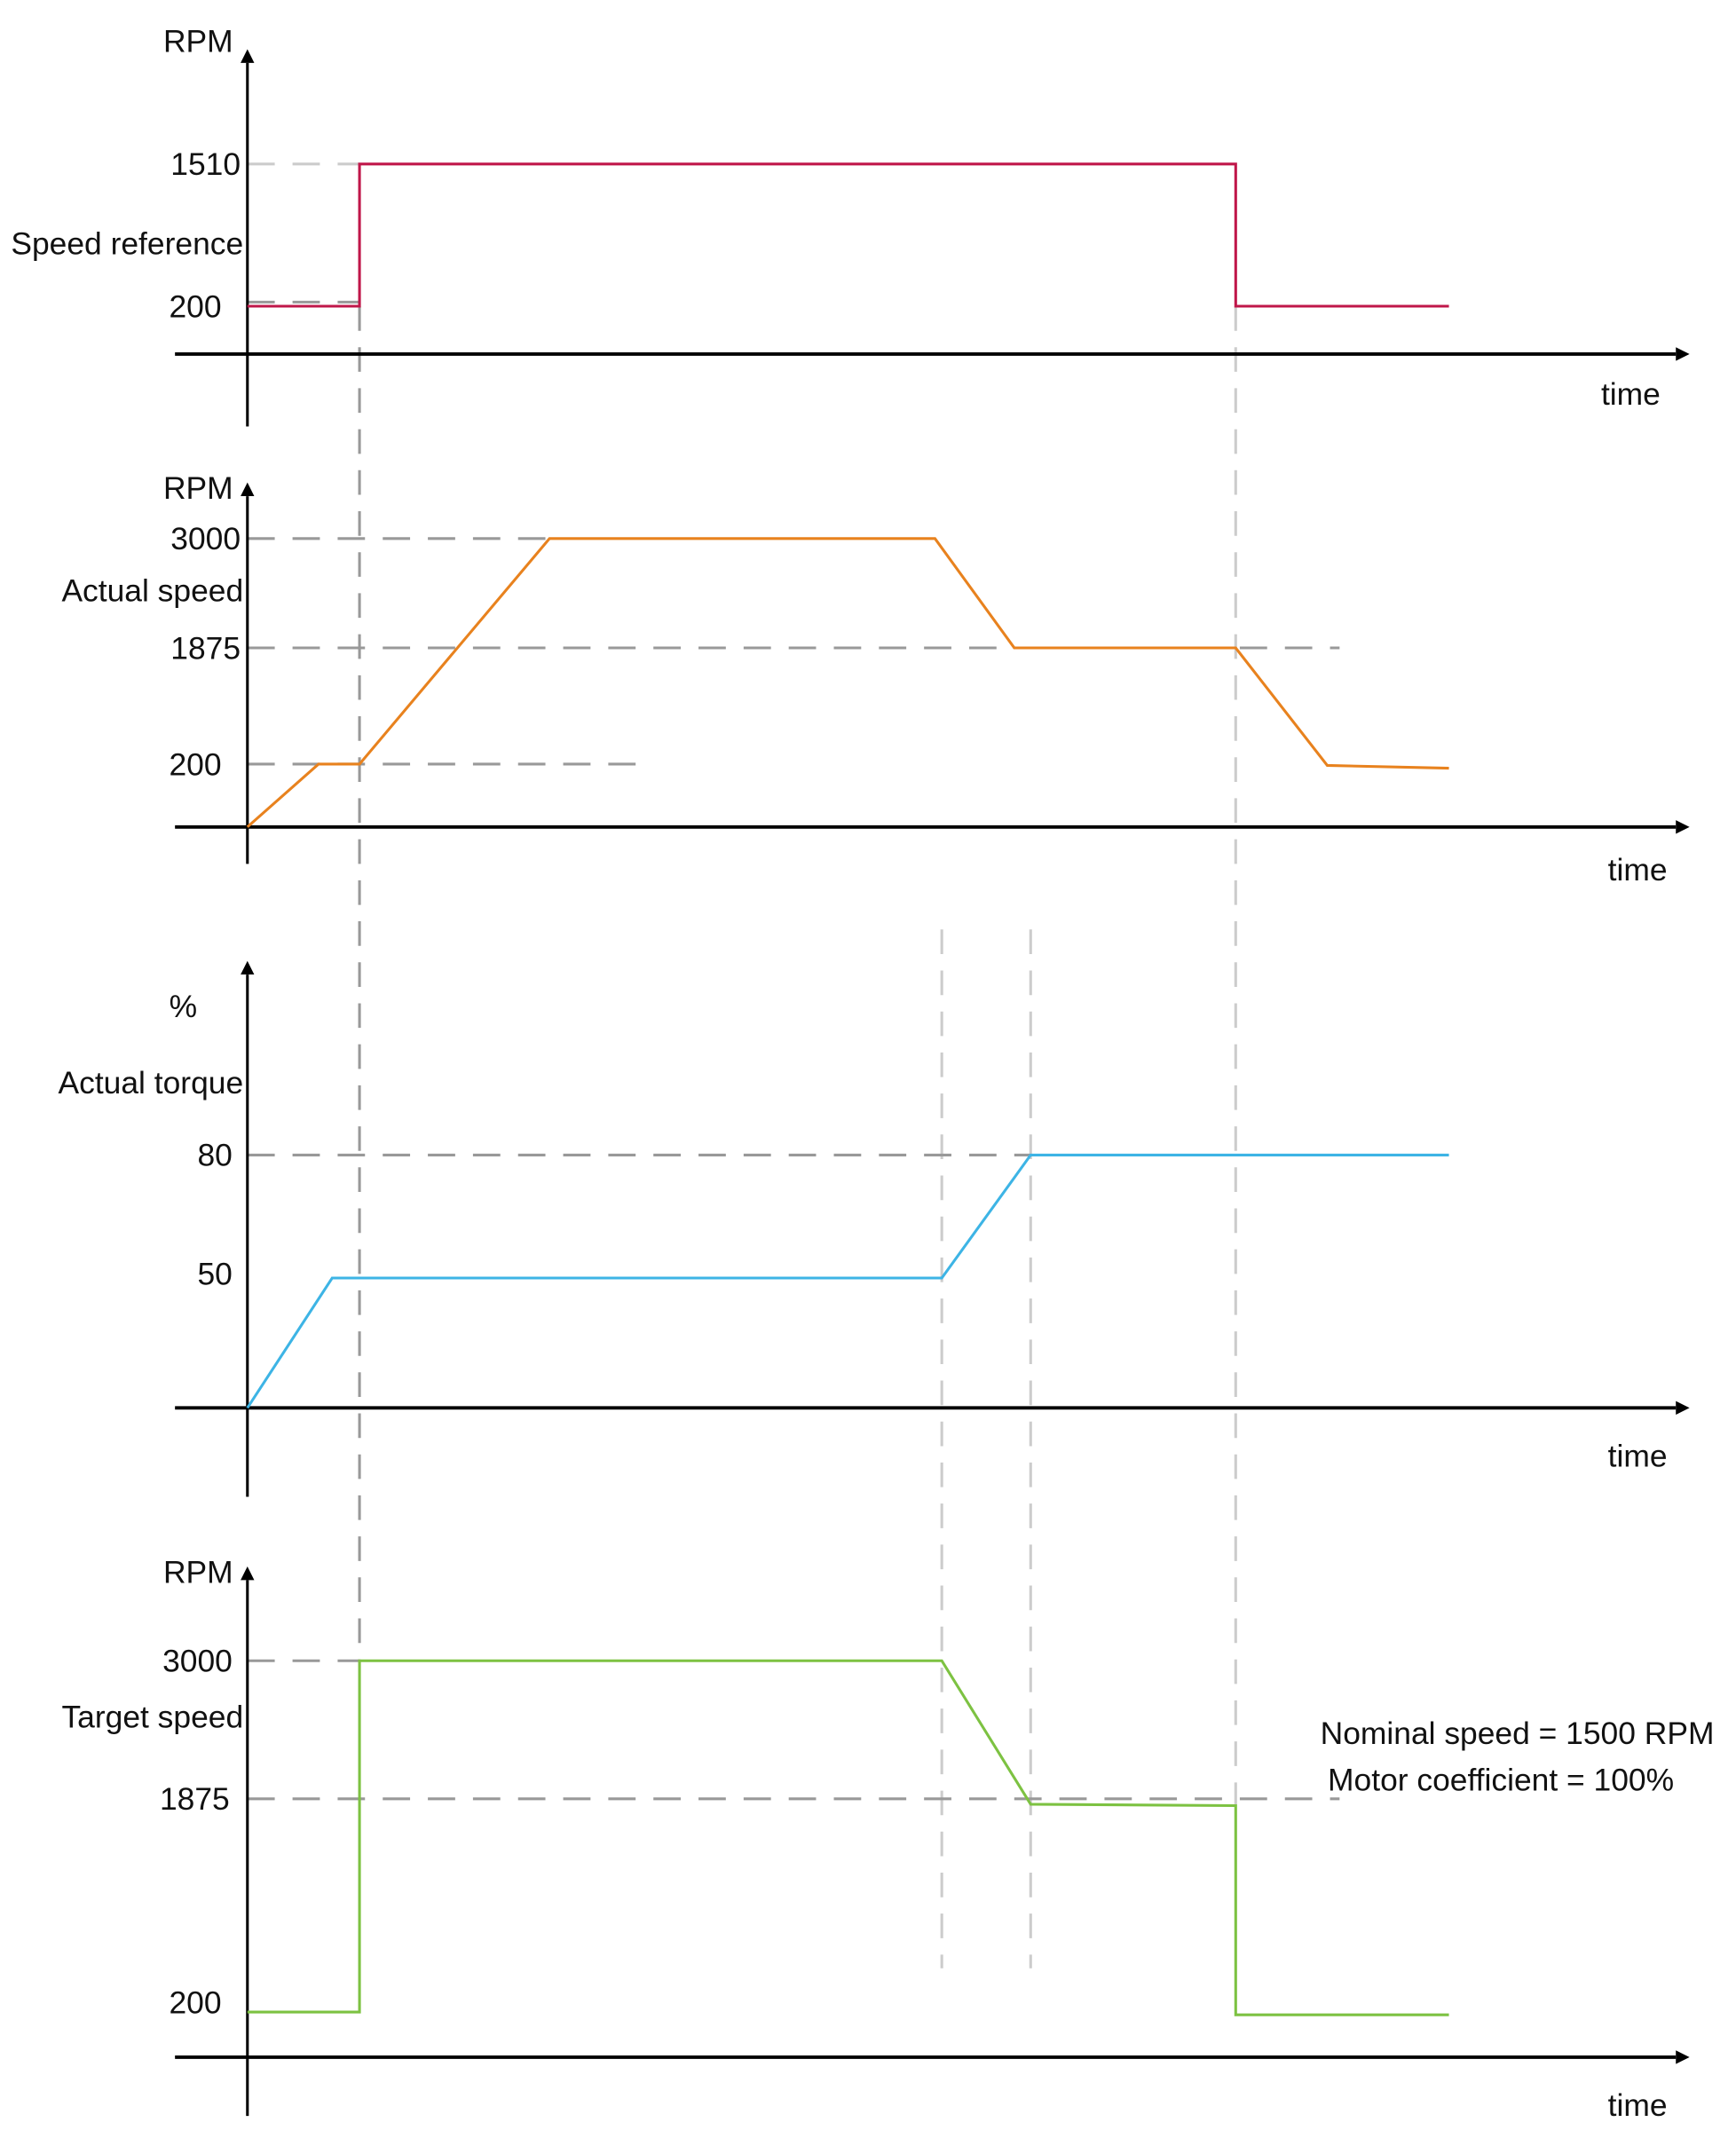  What do you see at coordinates (152, 591) in the screenshot?
I see `series-label: Actual speed` at bounding box center [152, 591].